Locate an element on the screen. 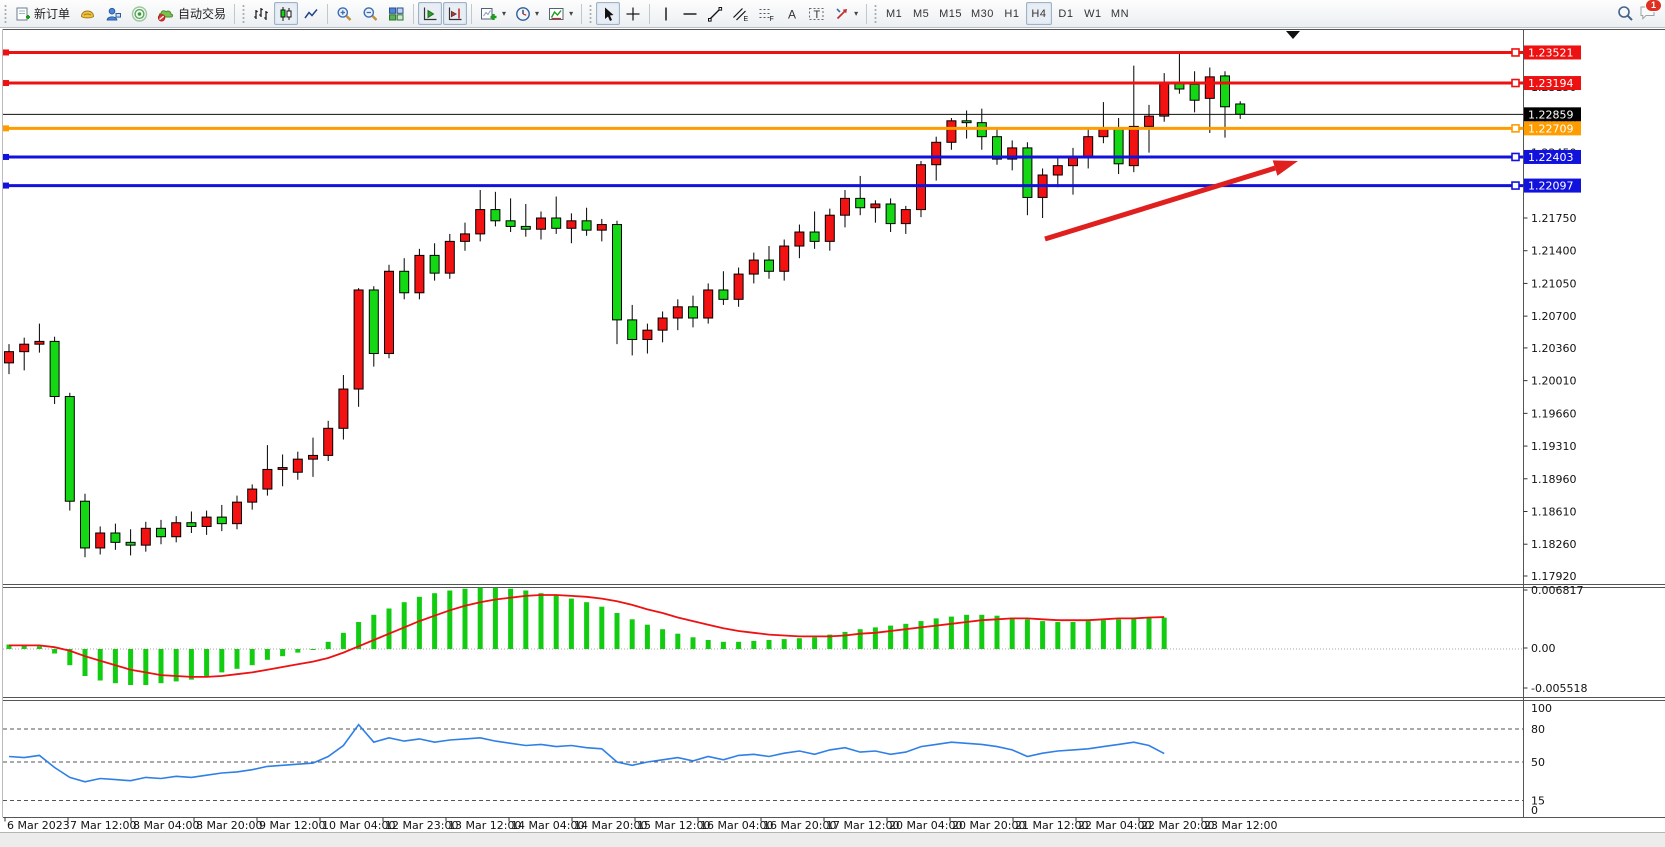  text-glyph: A is located at coordinates (792, 14).